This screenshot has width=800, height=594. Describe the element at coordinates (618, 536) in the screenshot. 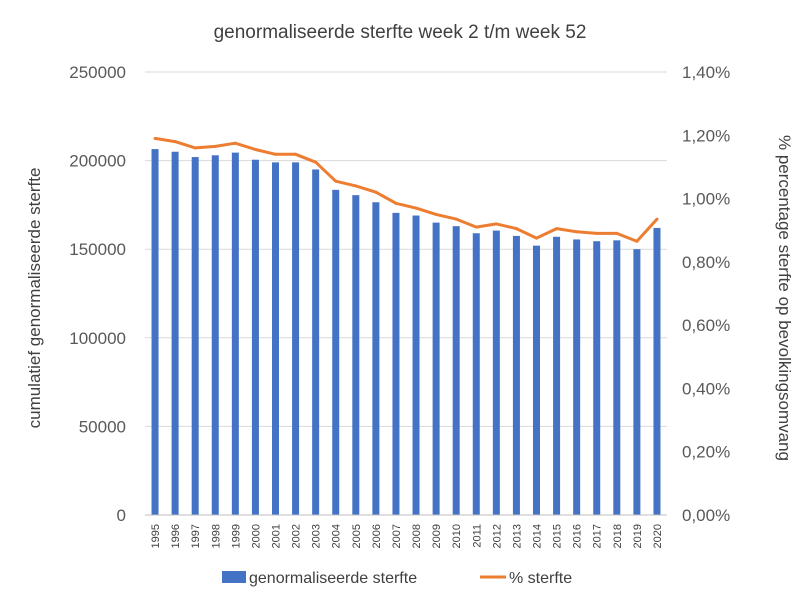

I see `x-tick-label: 2018` at that location.